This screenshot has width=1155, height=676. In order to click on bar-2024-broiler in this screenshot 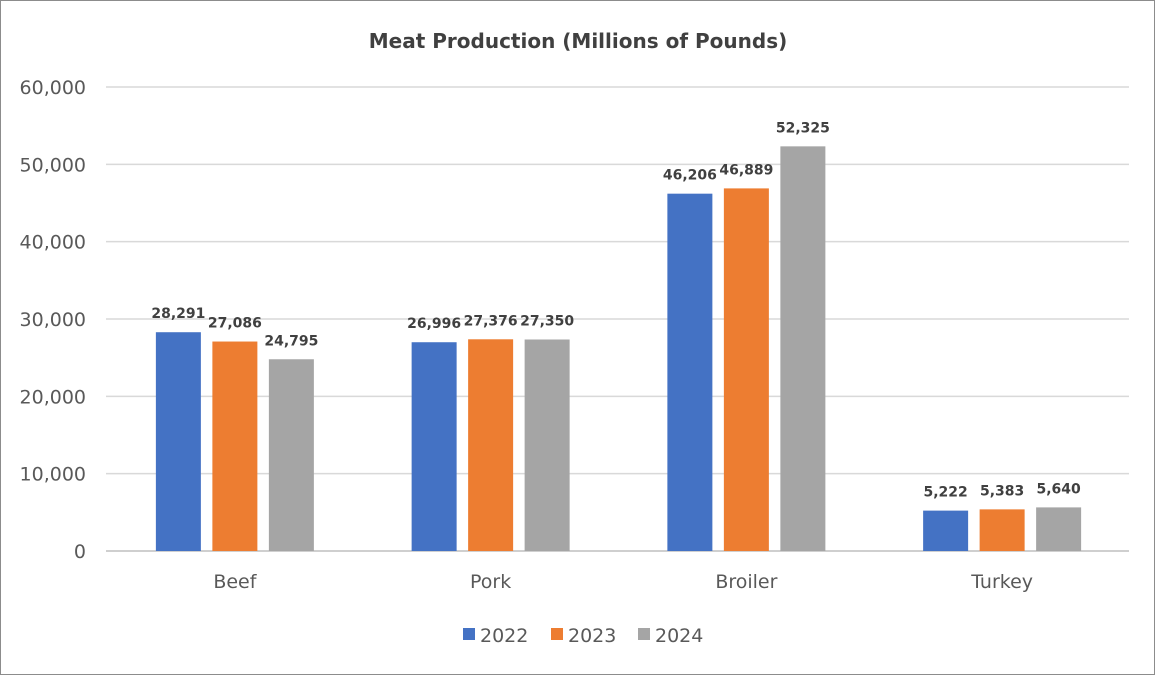, I will do `click(803, 348)`.